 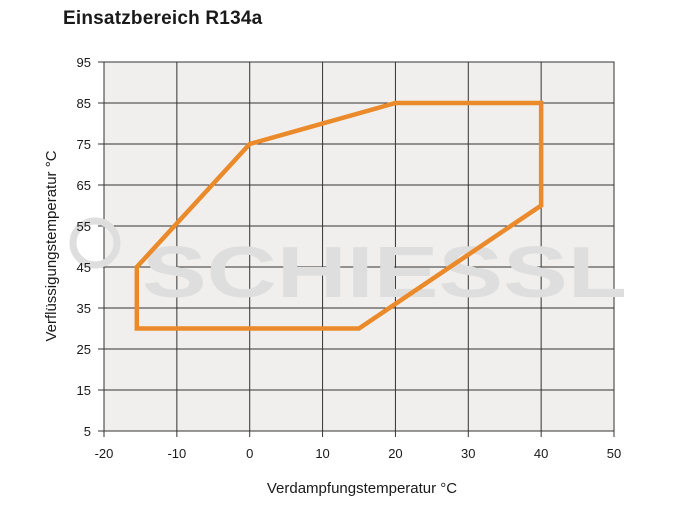 What do you see at coordinates (163, 18) in the screenshot?
I see `chart-title: Einsatzbereich R134a` at bounding box center [163, 18].